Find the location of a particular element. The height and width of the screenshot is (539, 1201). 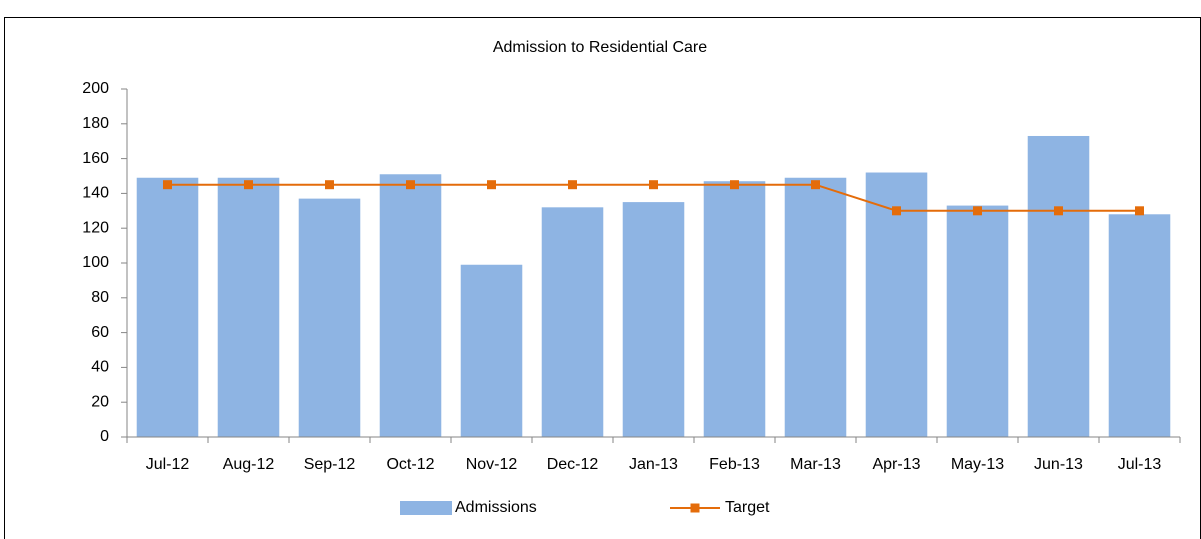

x-tick-label: Aug-12 is located at coordinates (249, 464).